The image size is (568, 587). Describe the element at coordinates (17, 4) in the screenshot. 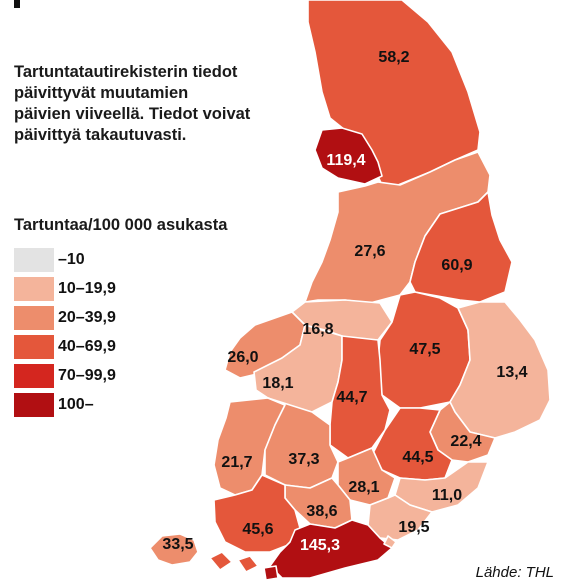

I see `header-rule-mark` at that location.